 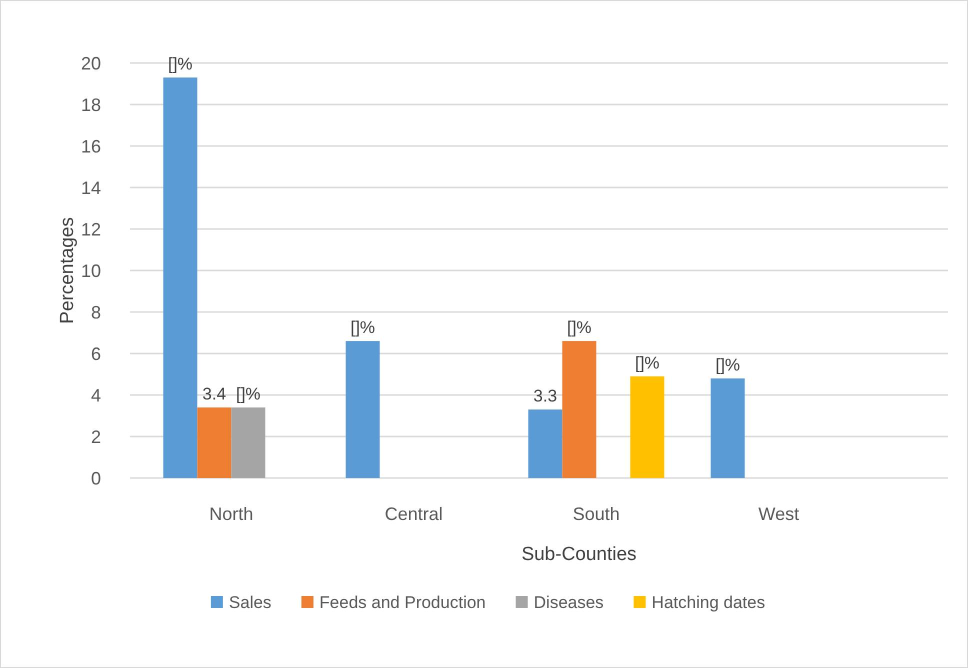 What do you see at coordinates (231, 514) in the screenshot?
I see `x-tick-label: North` at bounding box center [231, 514].